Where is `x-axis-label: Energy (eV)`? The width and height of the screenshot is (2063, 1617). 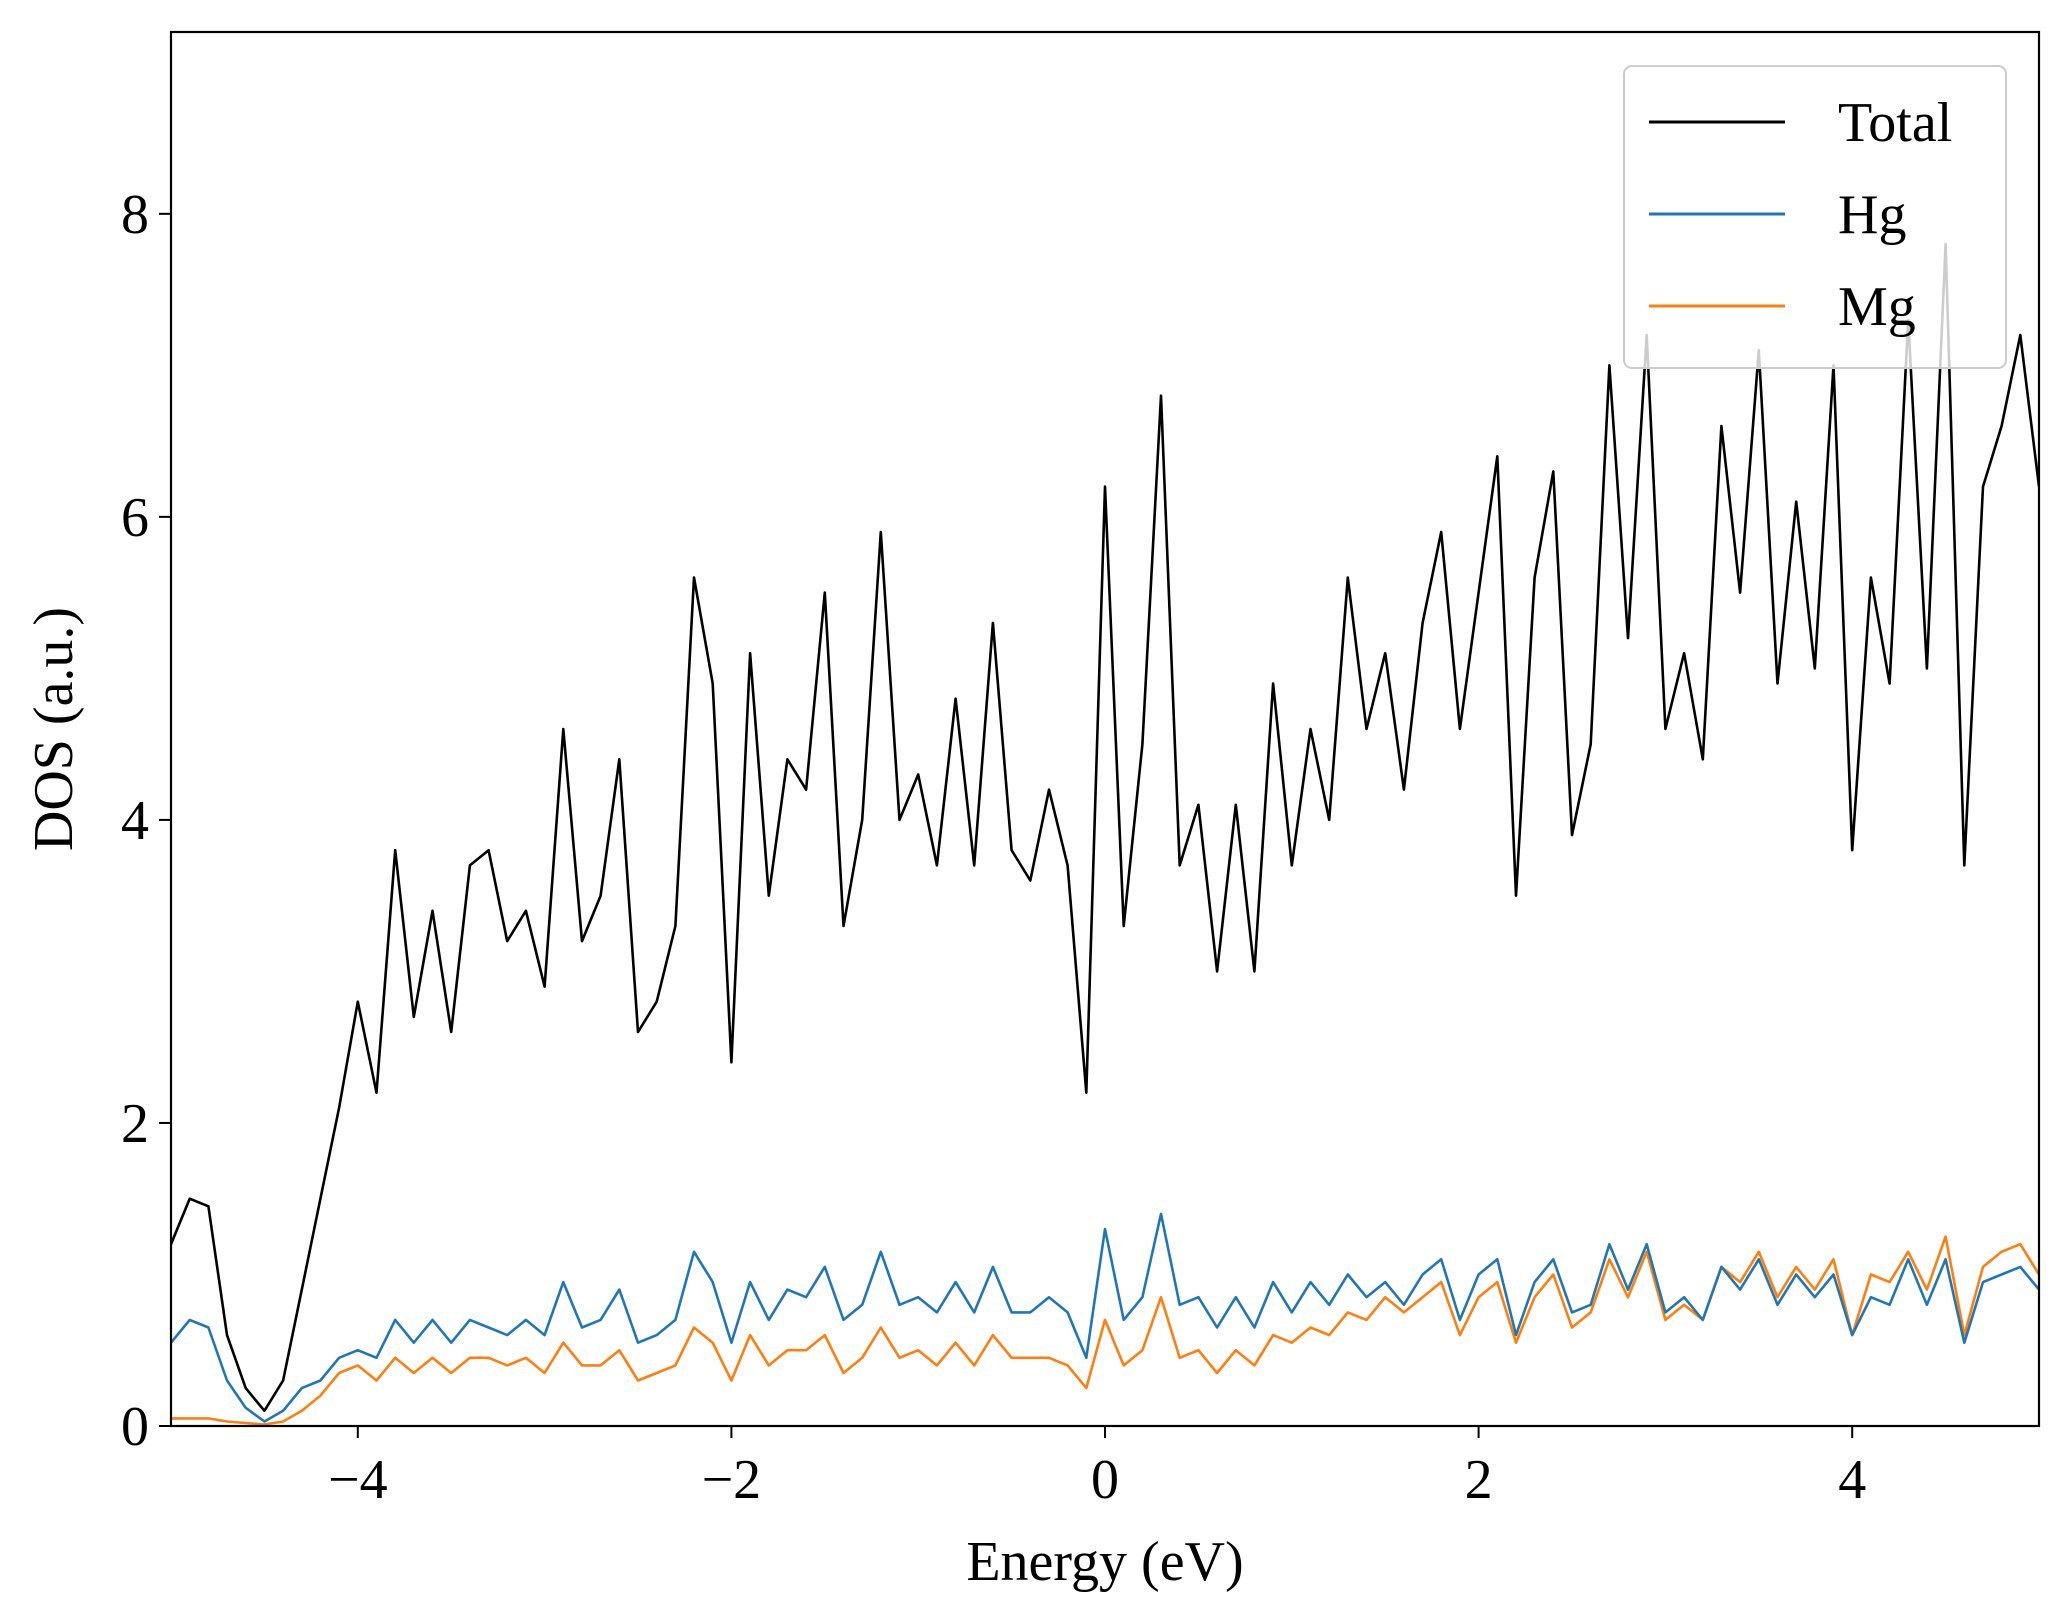
x-axis-label: Energy (eV) is located at coordinates (1104, 1562).